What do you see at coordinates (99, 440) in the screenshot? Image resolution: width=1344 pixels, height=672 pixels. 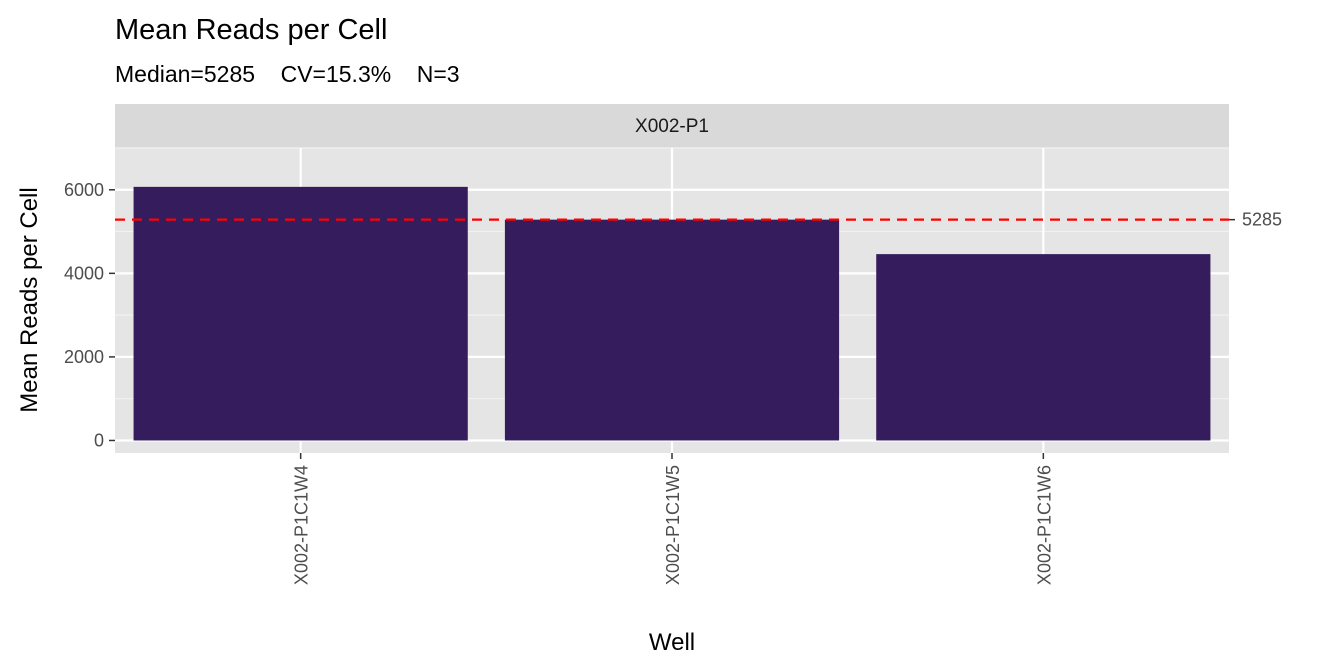 I see `y-tick-label: 0` at bounding box center [99, 440].